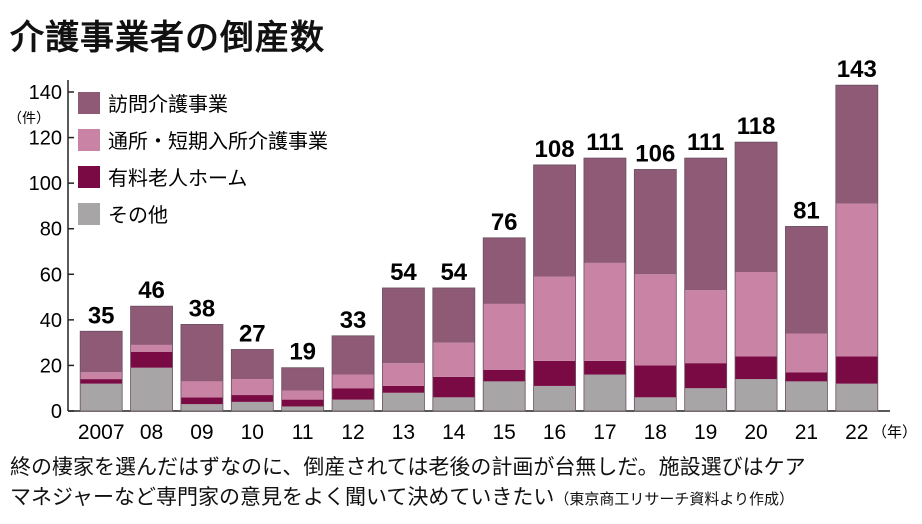  I want to click on x-unit-label: （年）, so click(894, 432).